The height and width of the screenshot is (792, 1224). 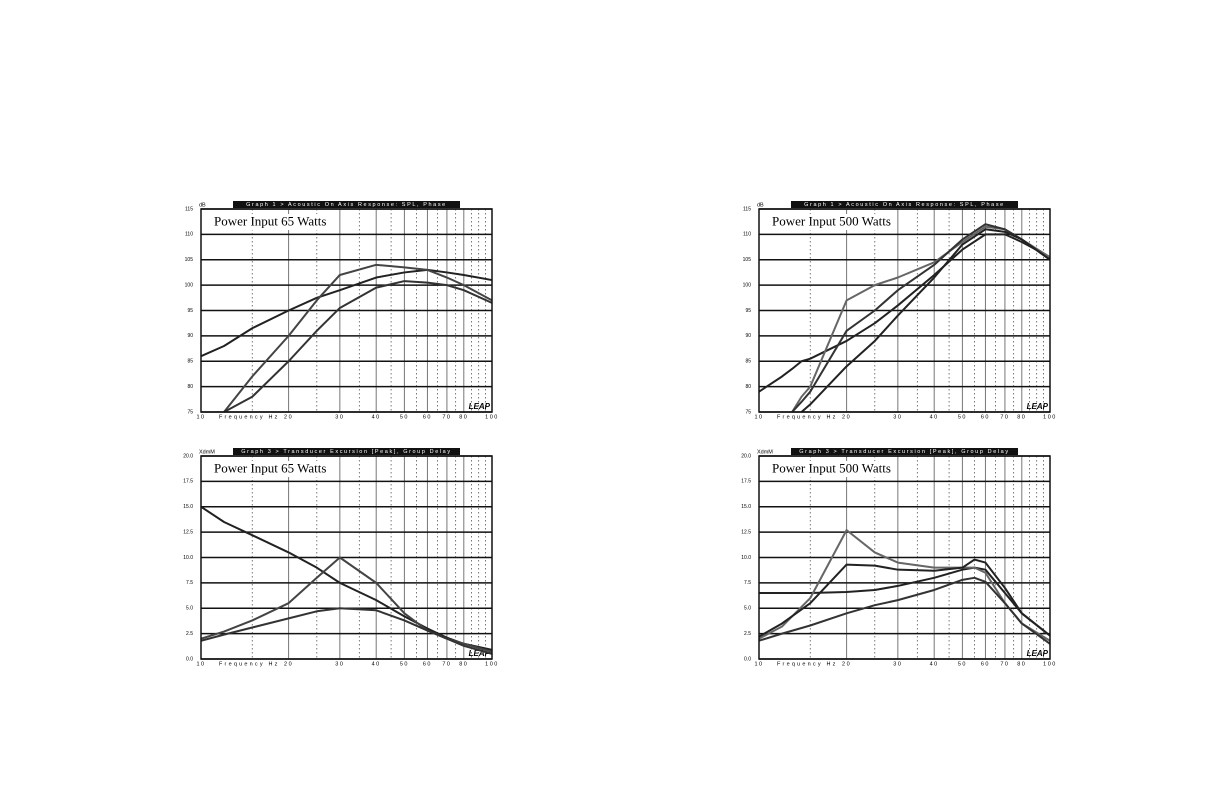 I want to click on y-tick-label: 17.5, so click(x=188, y=482).